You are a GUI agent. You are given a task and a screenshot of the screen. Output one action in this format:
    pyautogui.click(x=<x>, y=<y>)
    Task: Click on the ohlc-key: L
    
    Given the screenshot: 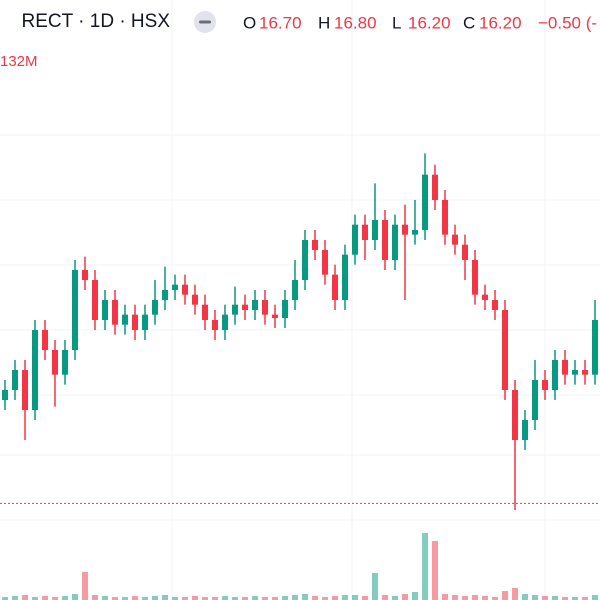 What is the action you would take?
    pyautogui.click(x=396, y=22)
    